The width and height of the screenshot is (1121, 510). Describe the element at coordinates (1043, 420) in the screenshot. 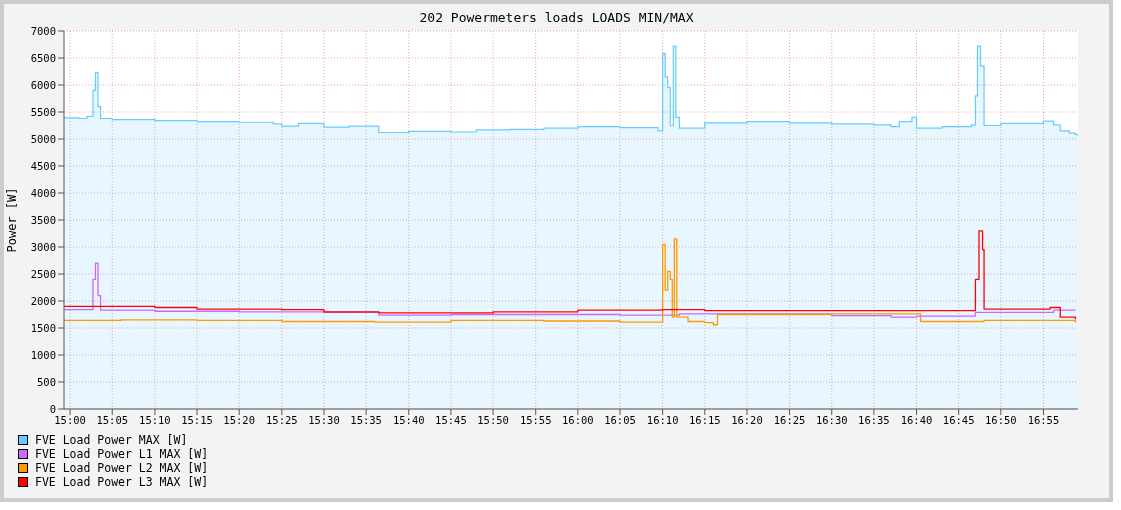

I see `x-tick-label: 16:55` at that location.